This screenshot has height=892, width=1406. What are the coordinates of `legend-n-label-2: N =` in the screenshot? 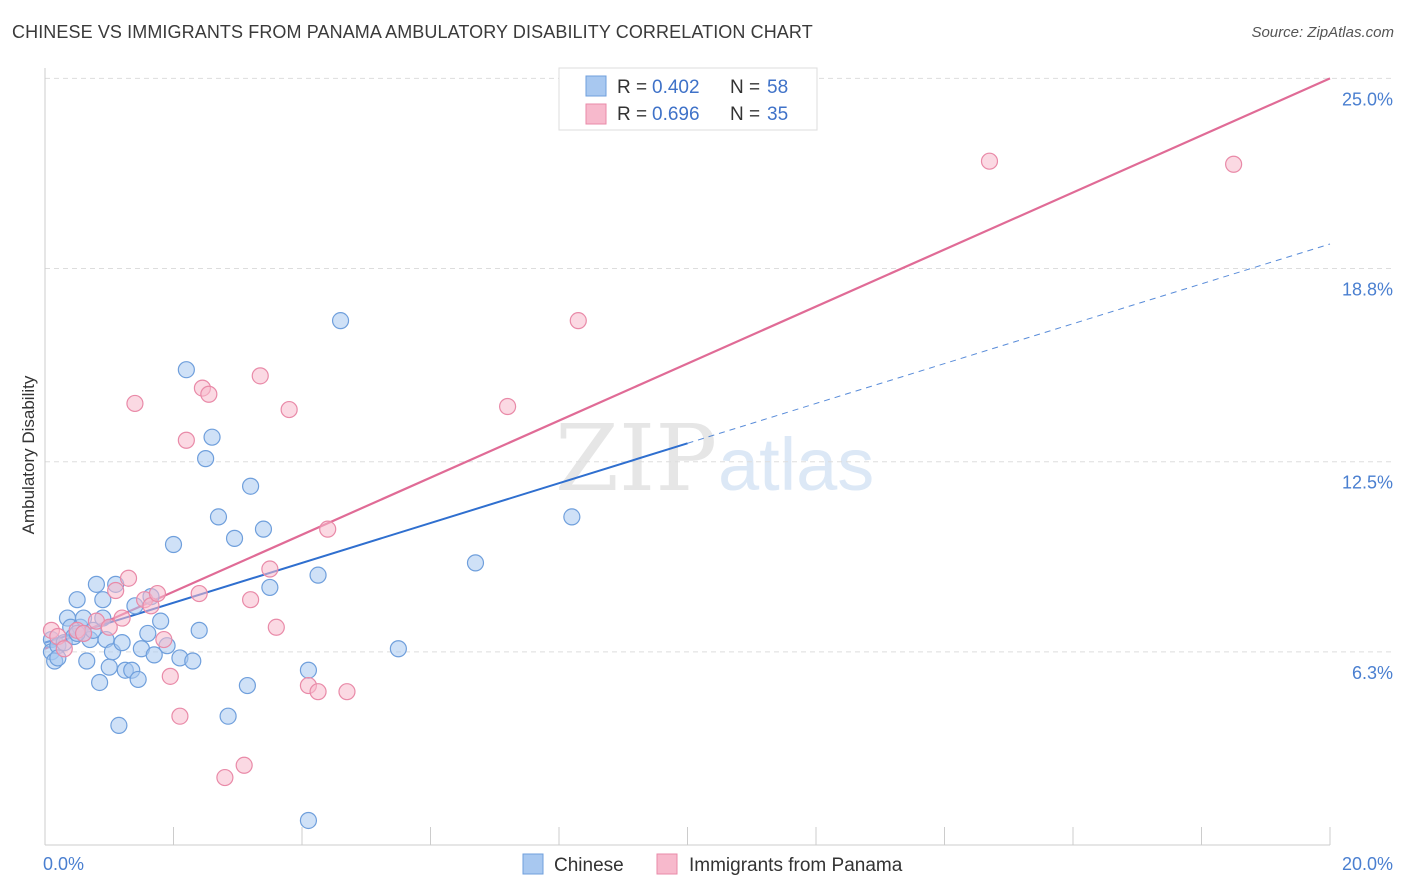 It's located at (745, 114).